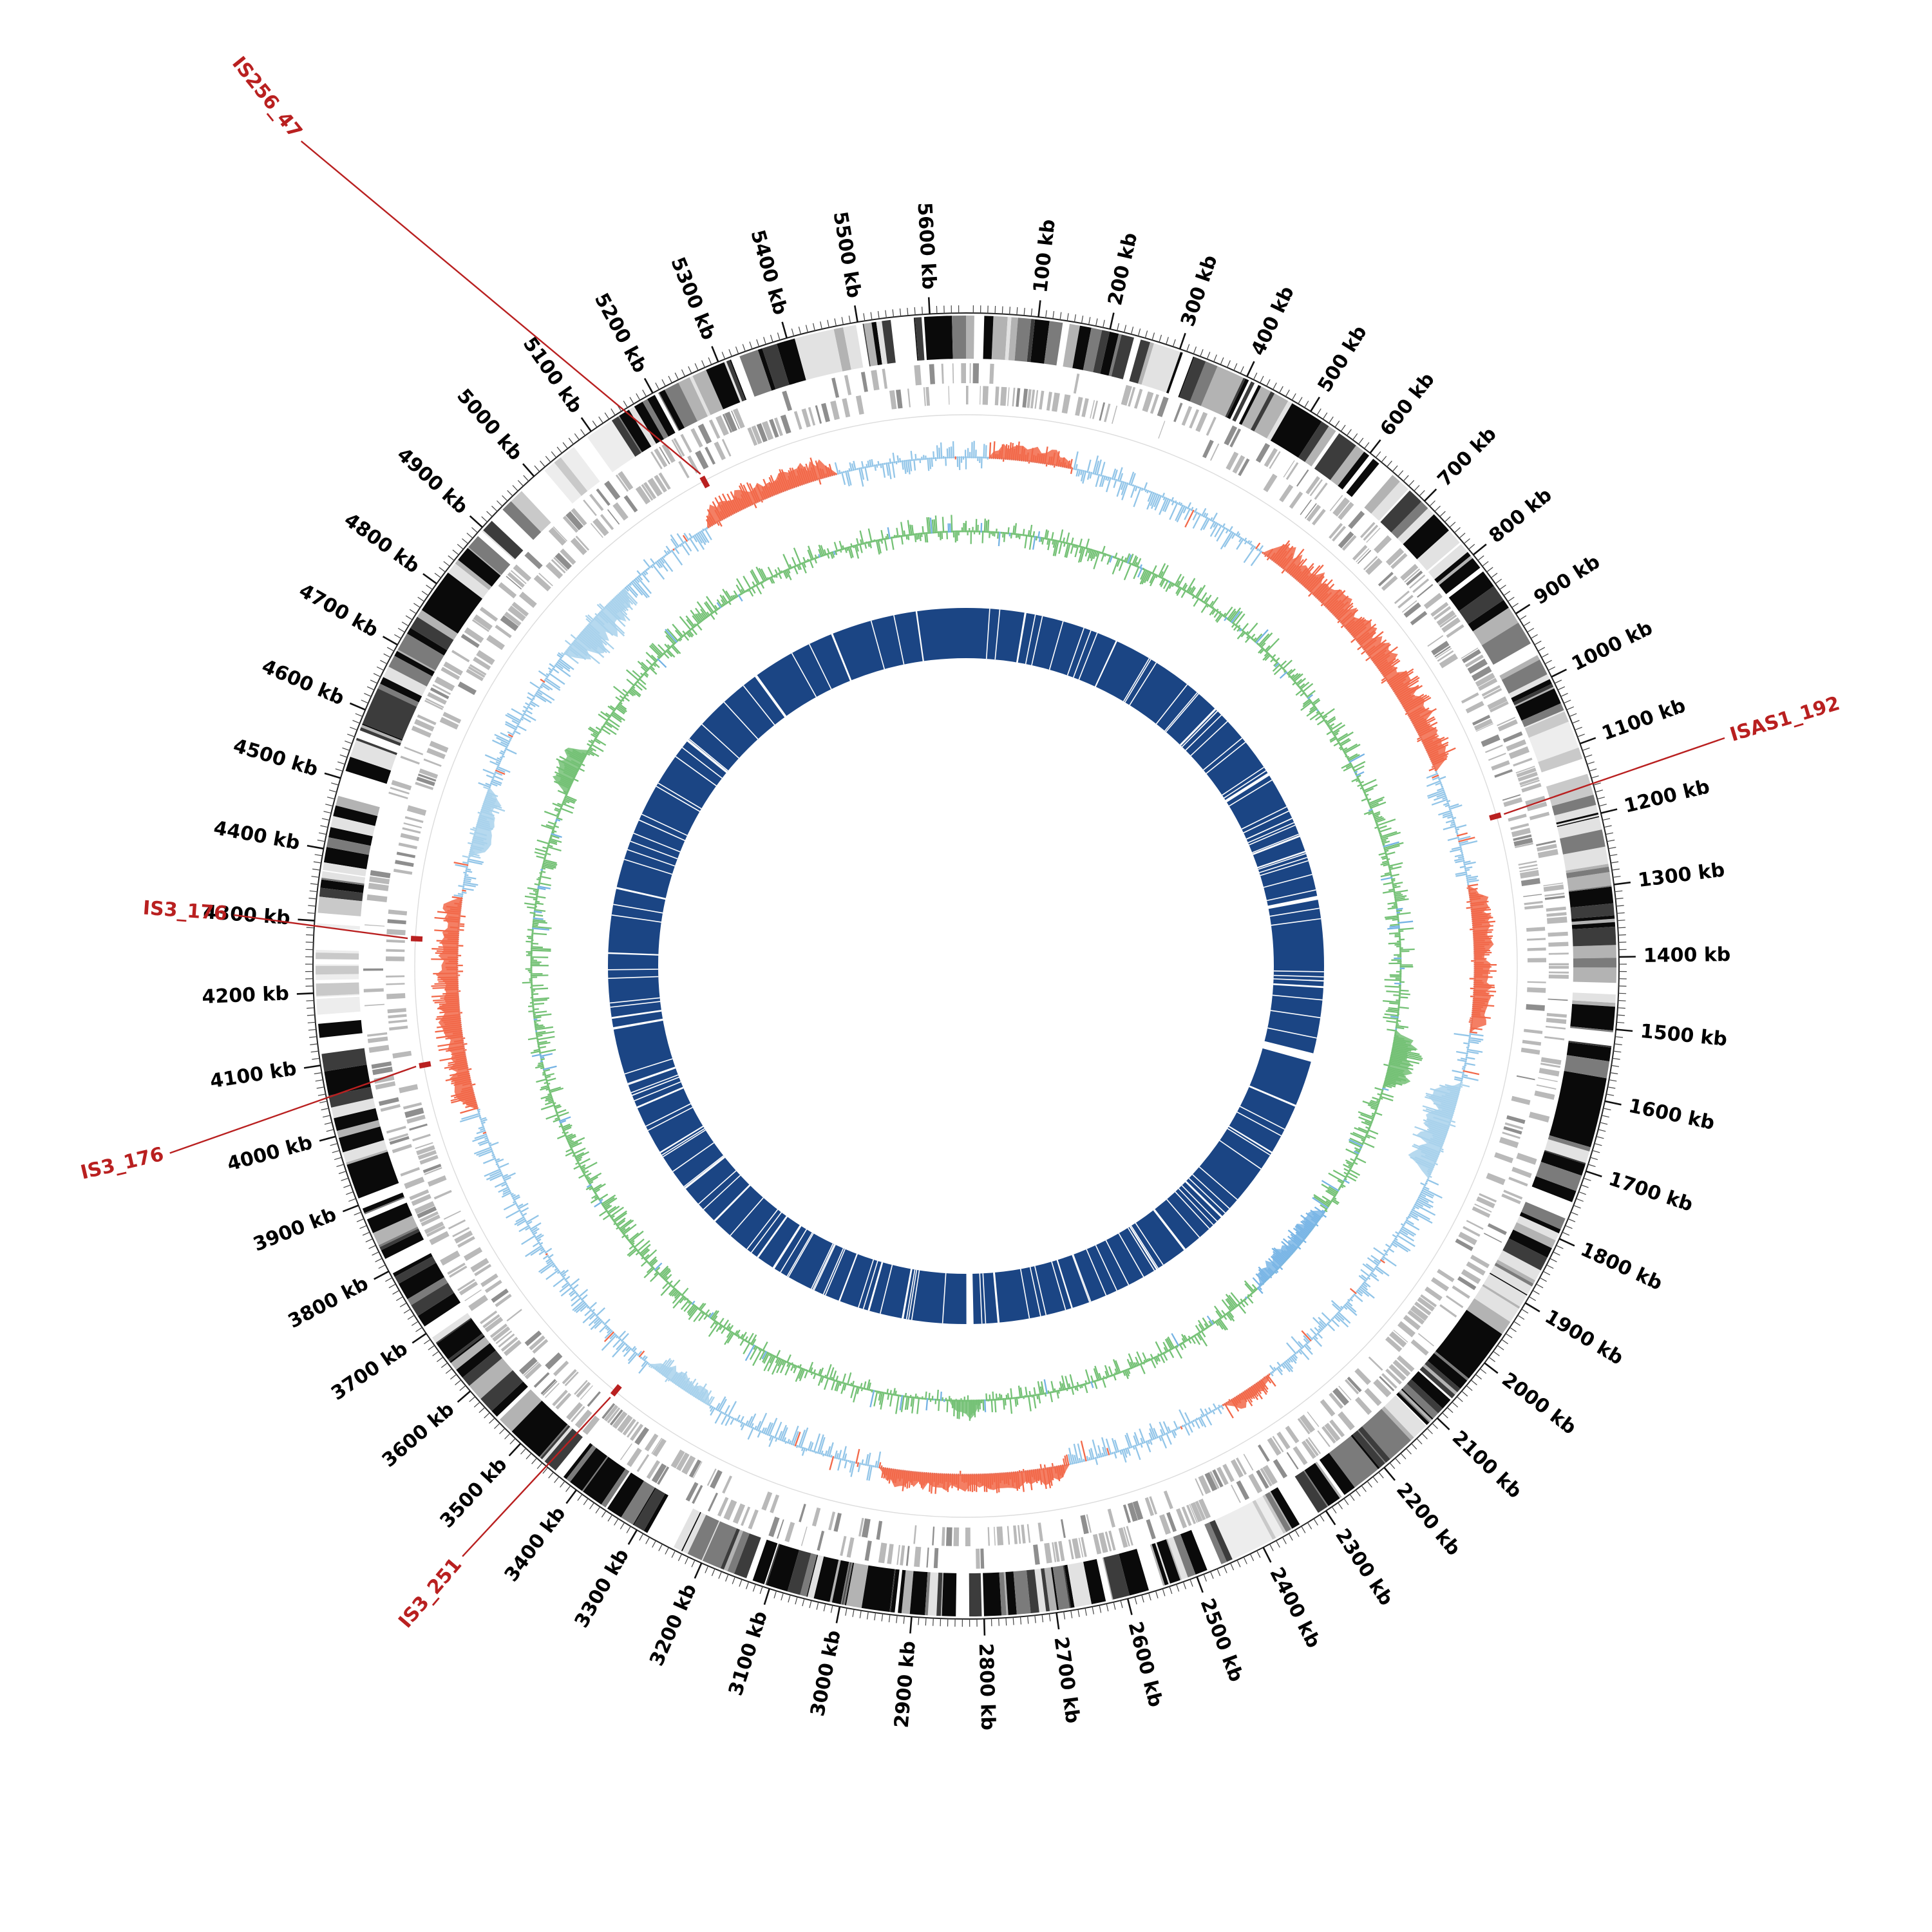 The image size is (1932, 1932). Describe the element at coordinates (1651, 1192) in the screenshot. I see `tick-label: 1700 kb` at that location.